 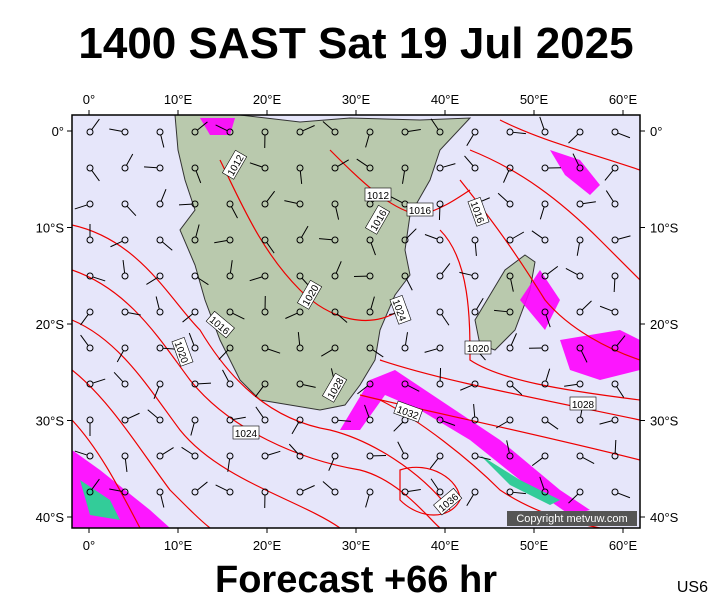 I want to click on title: 1400 SAST Sat 19 Jul 2025, so click(x=355, y=43).